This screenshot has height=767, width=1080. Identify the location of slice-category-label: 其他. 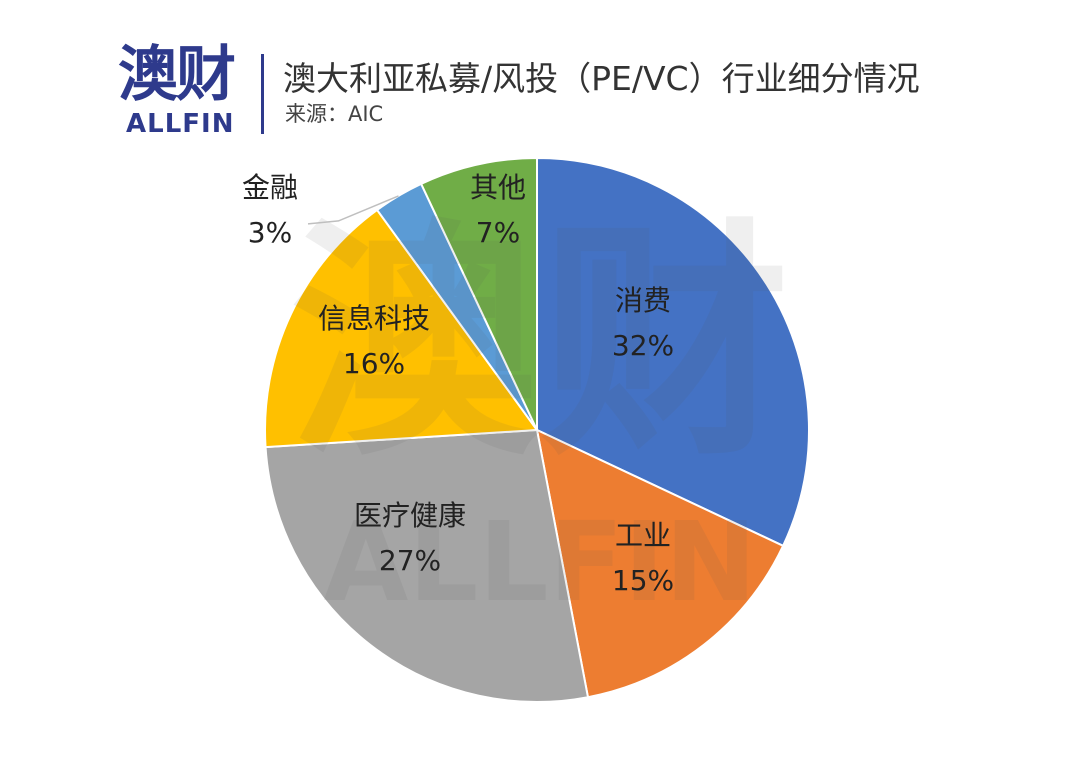
(498, 187).